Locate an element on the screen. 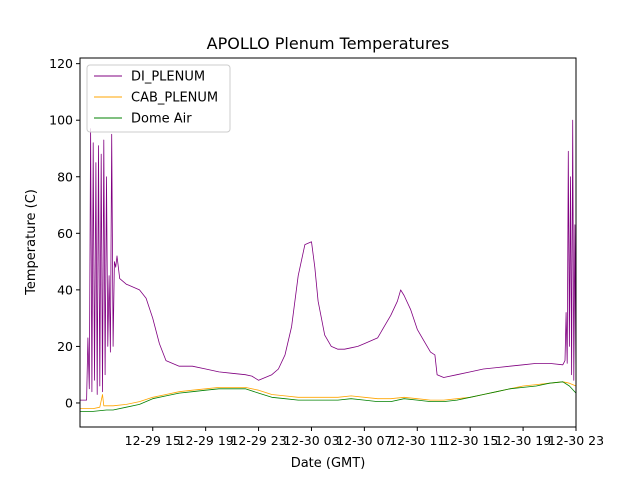  y-tick-label: 60 is located at coordinates (65, 233).